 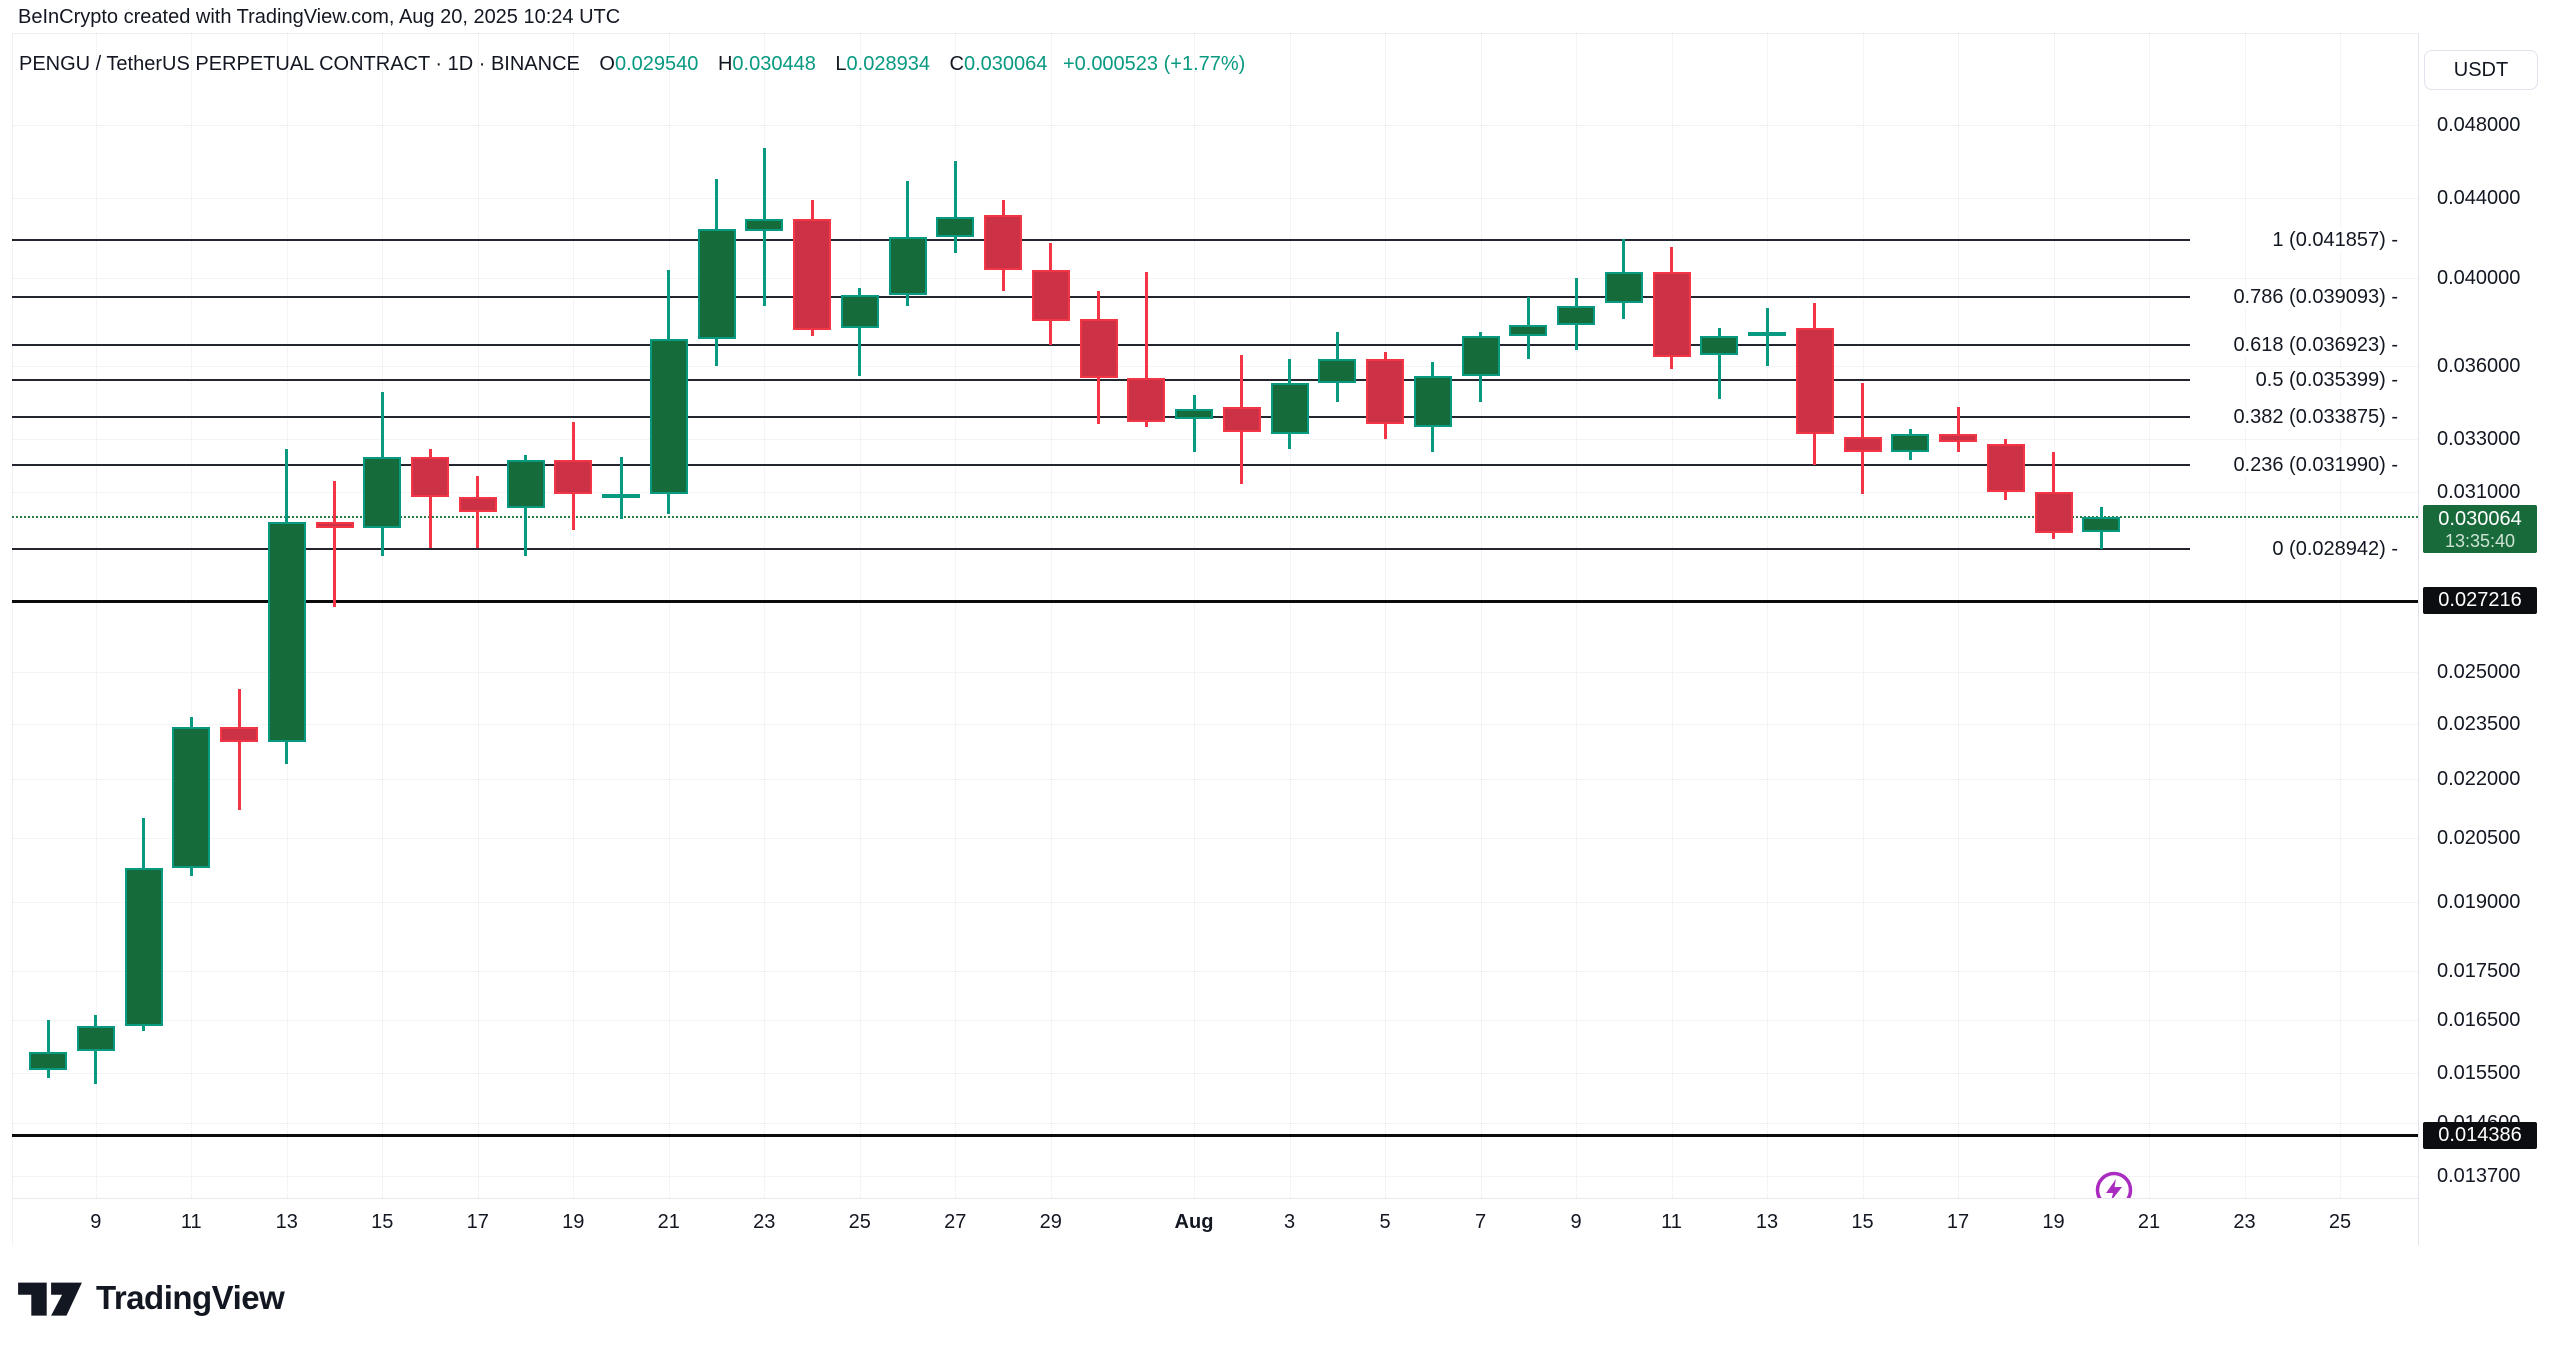 What do you see at coordinates (1215, 440) in the screenshot?
I see `grid-line-horizontal` at bounding box center [1215, 440].